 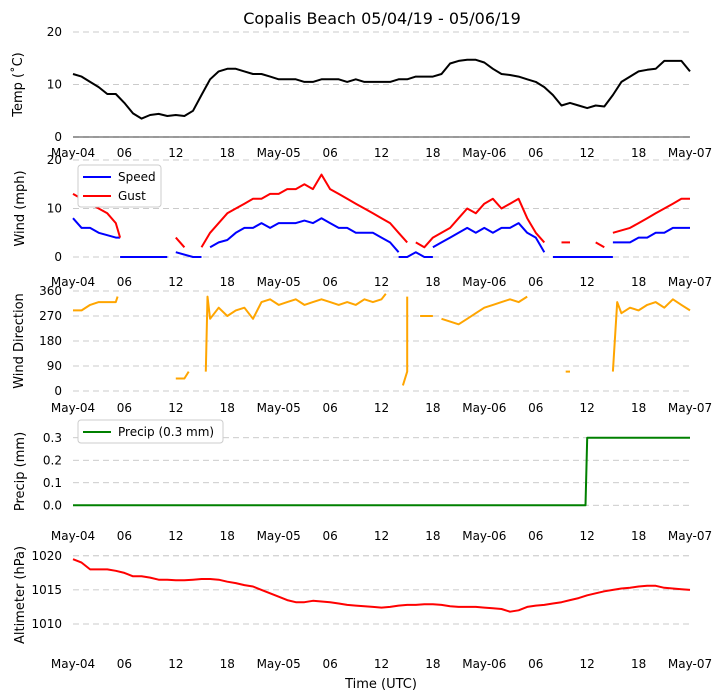 I want to click on direction-ytick-label: 0, so click(x=58, y=391).